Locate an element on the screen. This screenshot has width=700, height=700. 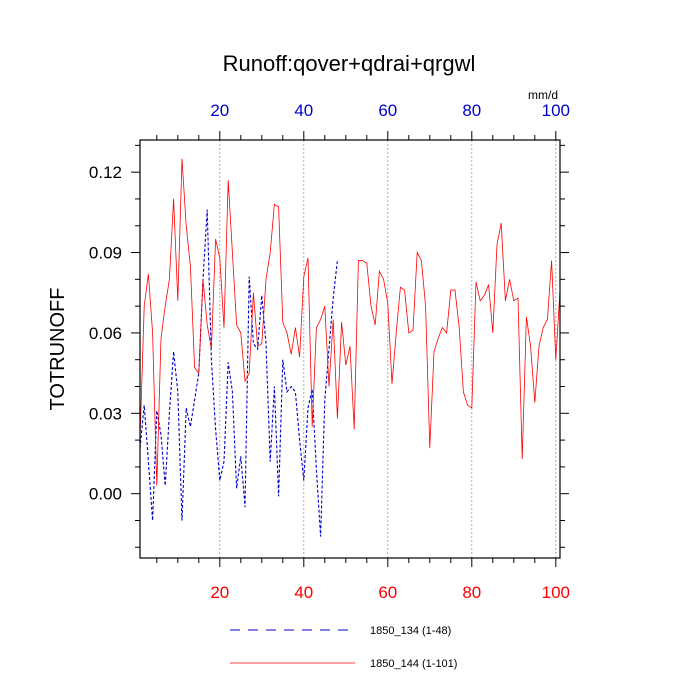
units-label: mm/d is located at coordinates (543, 95).